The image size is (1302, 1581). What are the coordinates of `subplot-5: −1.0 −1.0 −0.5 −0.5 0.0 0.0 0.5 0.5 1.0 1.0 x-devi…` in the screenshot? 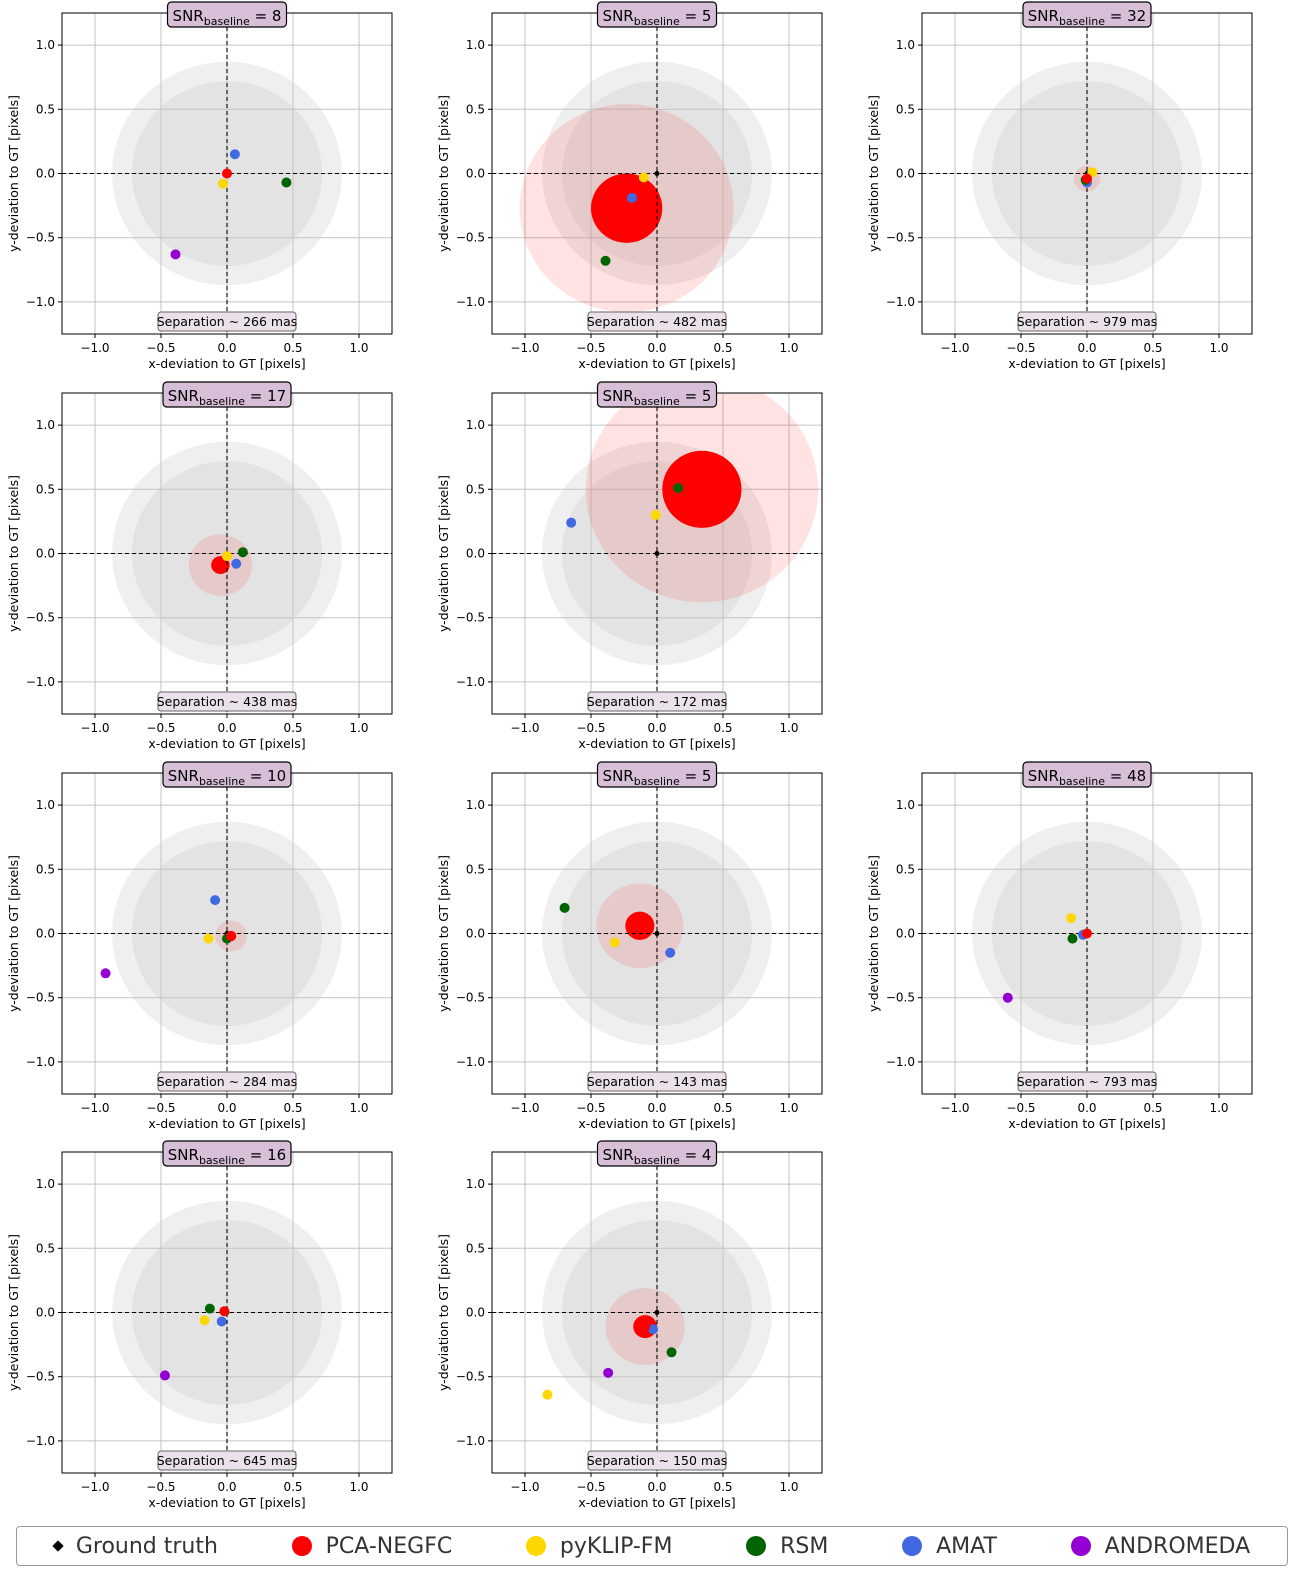 It's located at (629, 566).